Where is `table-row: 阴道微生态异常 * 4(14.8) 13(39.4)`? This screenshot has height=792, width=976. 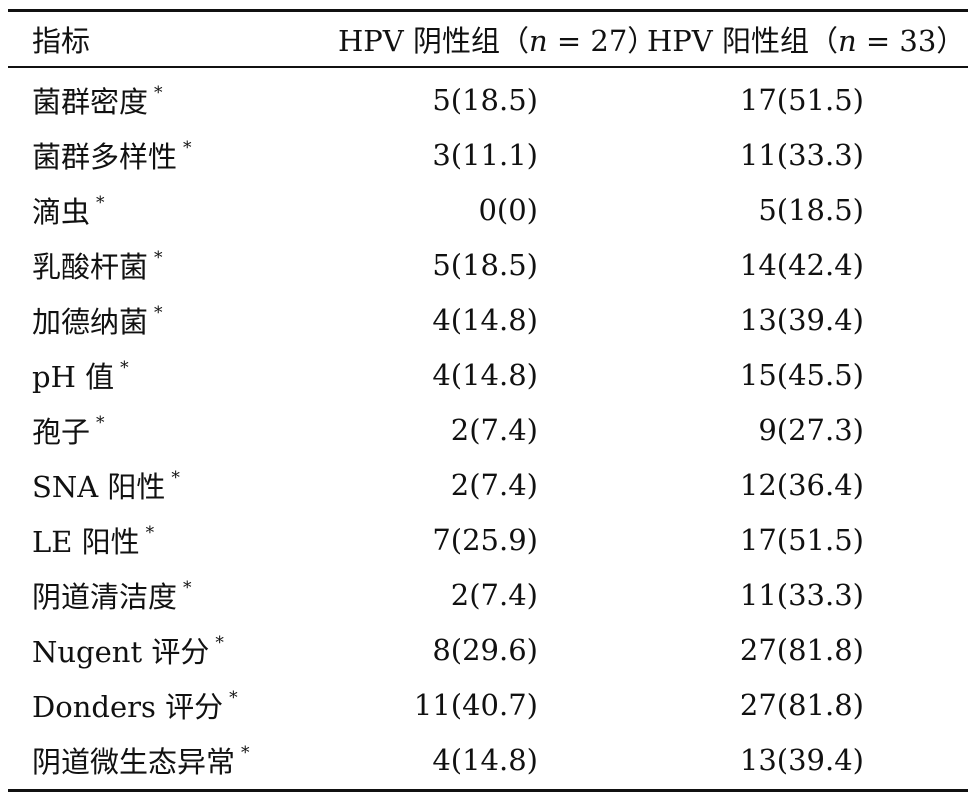
table-row: 阴道微生态异常 * 4(14.8) 13(39.4) is located at coordinates (488, 759).